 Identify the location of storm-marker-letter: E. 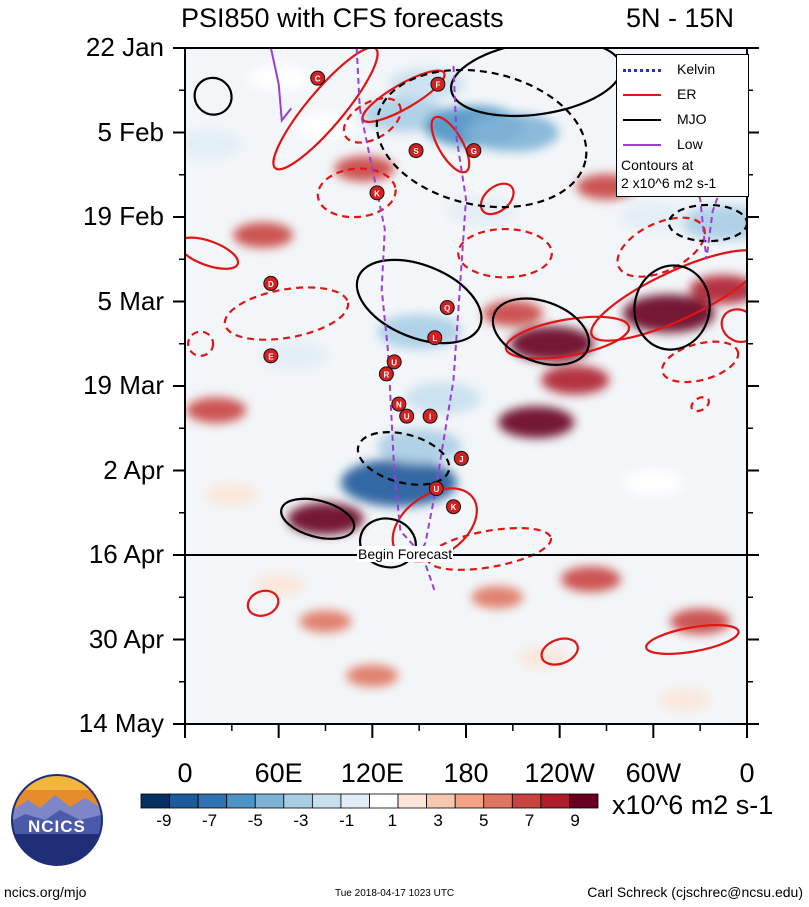
(271, 356).